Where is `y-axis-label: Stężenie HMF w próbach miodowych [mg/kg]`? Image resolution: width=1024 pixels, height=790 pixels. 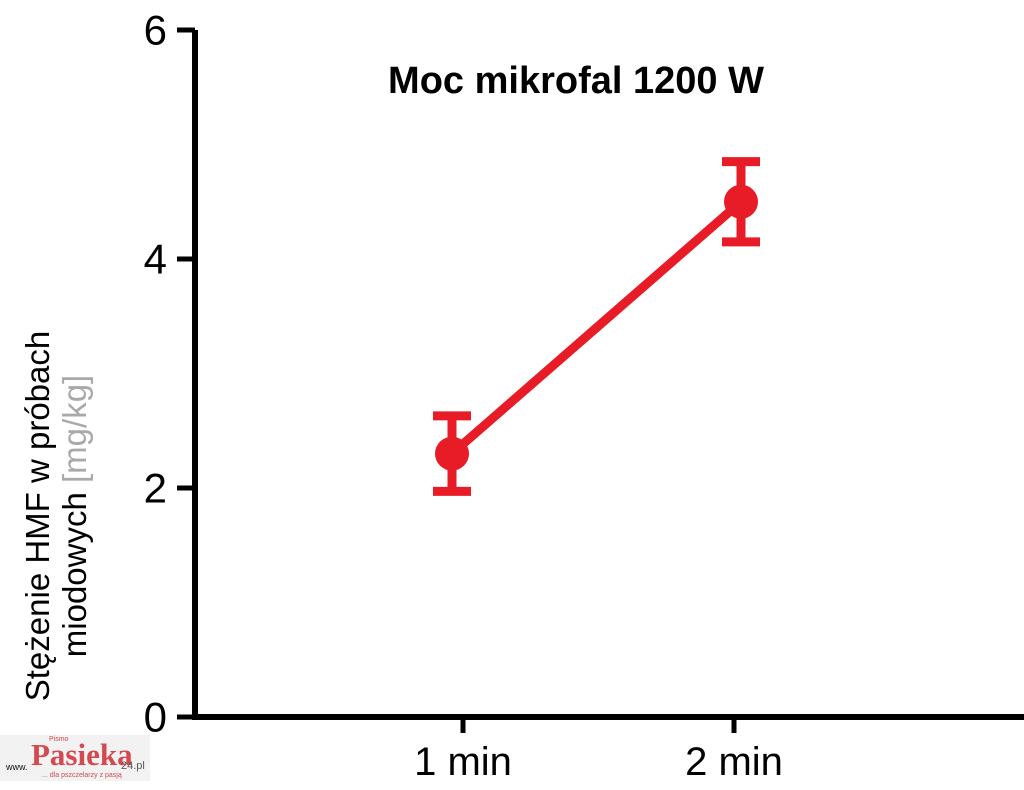 y-axis-label: Stężenie HMF w próbach miodowych [mg/kg] is located at coordinates (56, 516).